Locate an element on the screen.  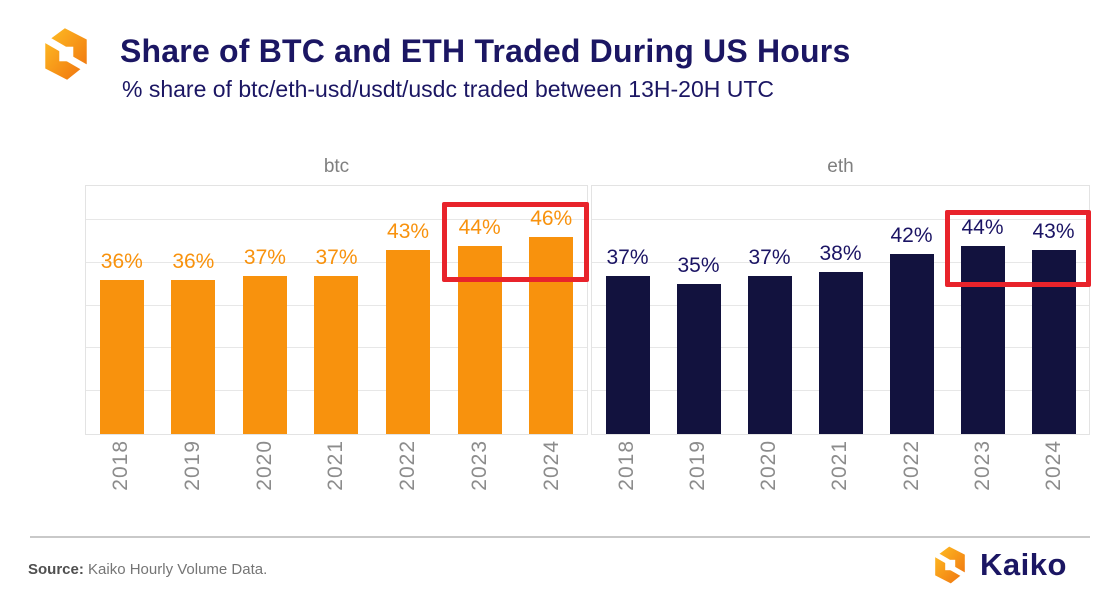
bar-column: 35% is located at coordinates (698, 310).